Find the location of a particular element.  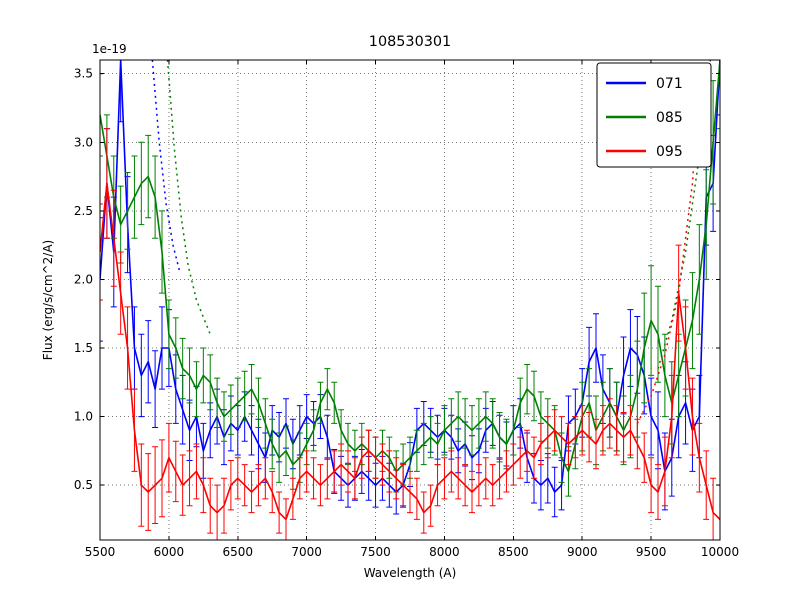

x-tick-label: 7000 is located at coordinates (306, 552).